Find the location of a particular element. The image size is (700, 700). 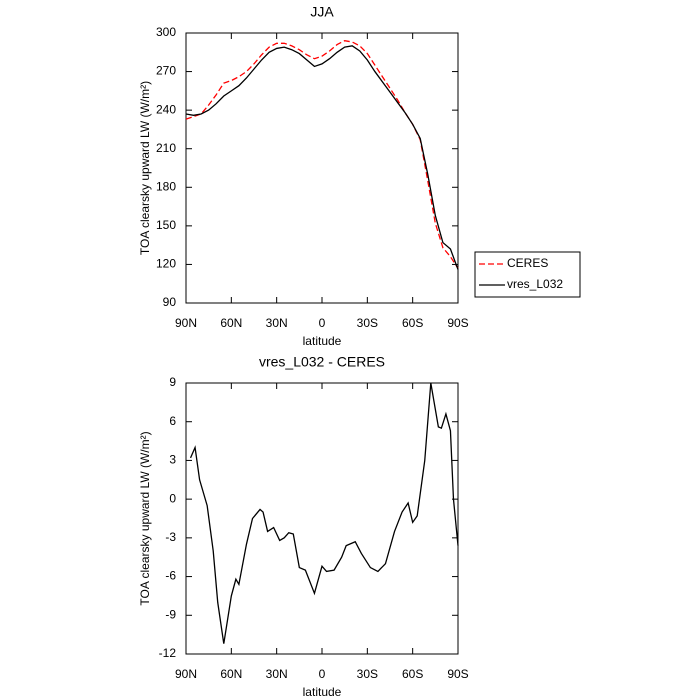

y-tick-label: 150 is located at coordinates (166, 225).